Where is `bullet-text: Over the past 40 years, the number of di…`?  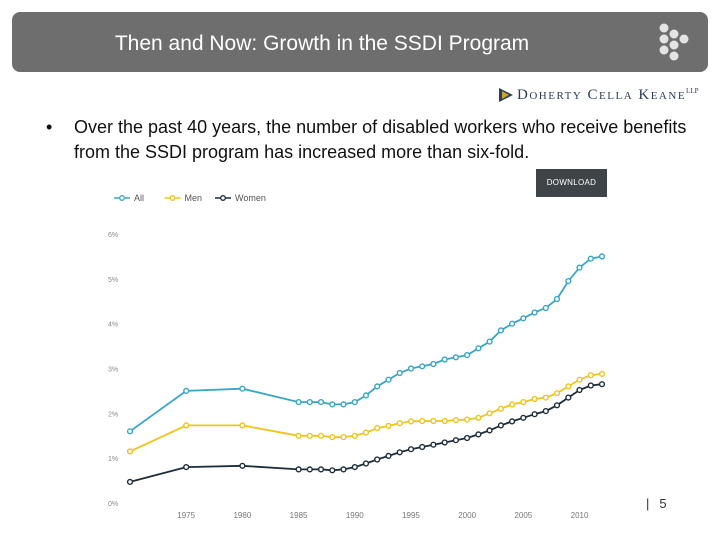
bullet-text: Over the past 40 years, the number of di… is located at coordinates (380, 139).